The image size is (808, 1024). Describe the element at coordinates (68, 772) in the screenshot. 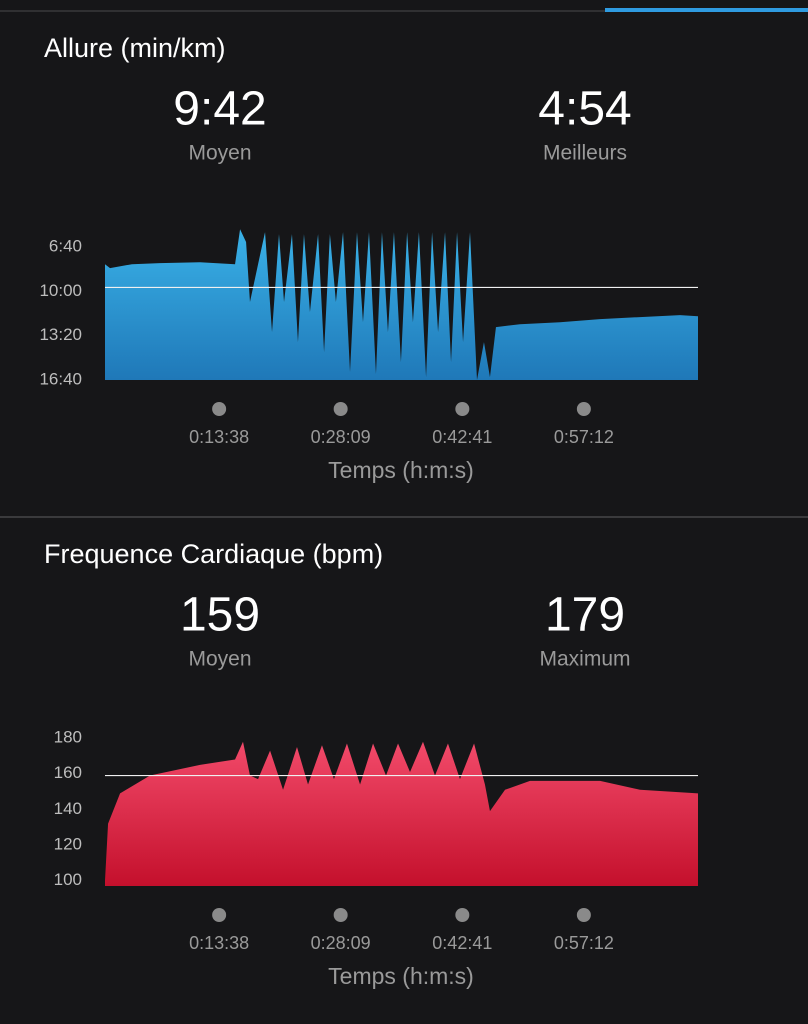

I see `y-tick-label: 160` at that location.